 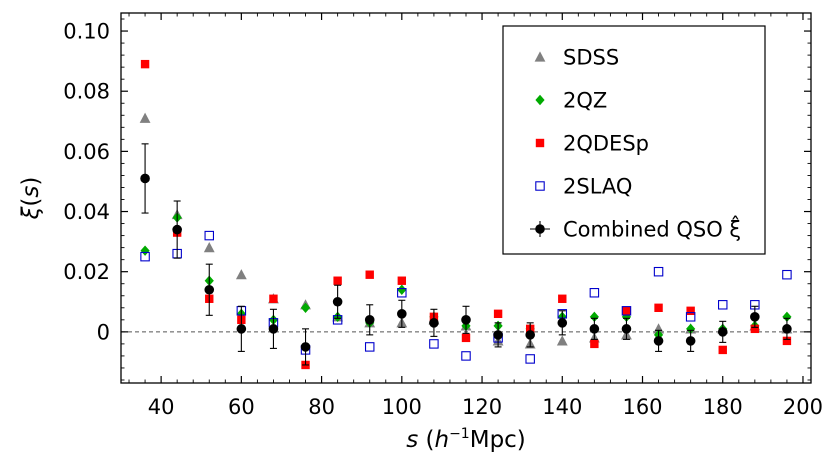 I want to click on x-axis-label: s (h−1Mpc), so click(x=466, y=439).